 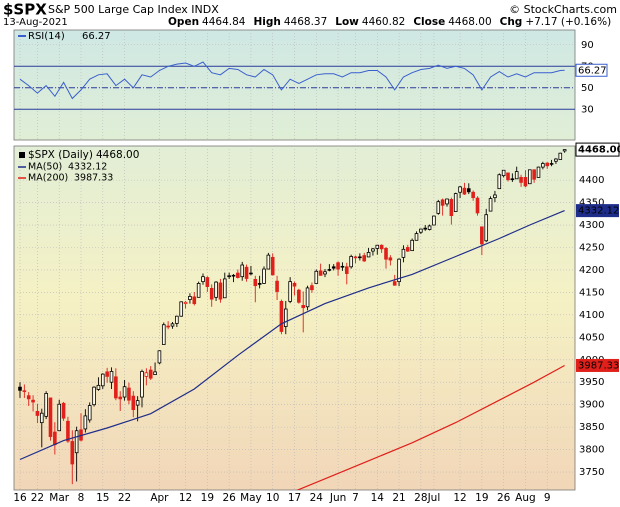 What do you see at coordinates (591, 225) in the screenshot?
I see `y-tick-label: 4300` at bounding box center [591, 225].